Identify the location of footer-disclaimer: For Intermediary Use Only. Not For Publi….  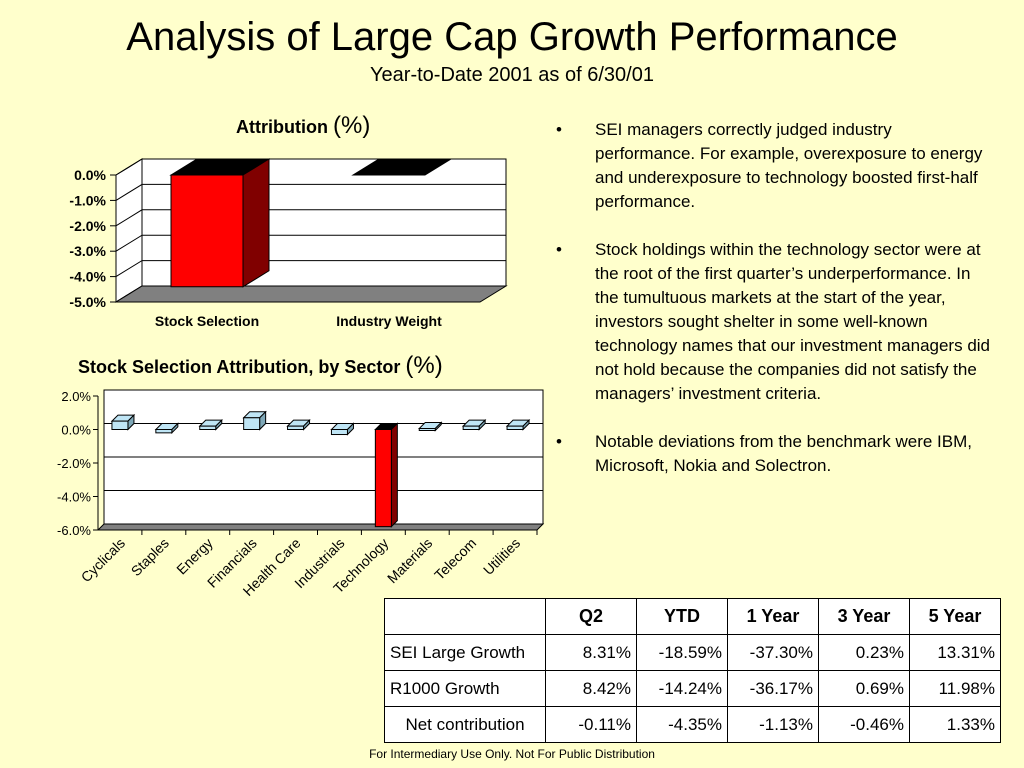
(512, 754).